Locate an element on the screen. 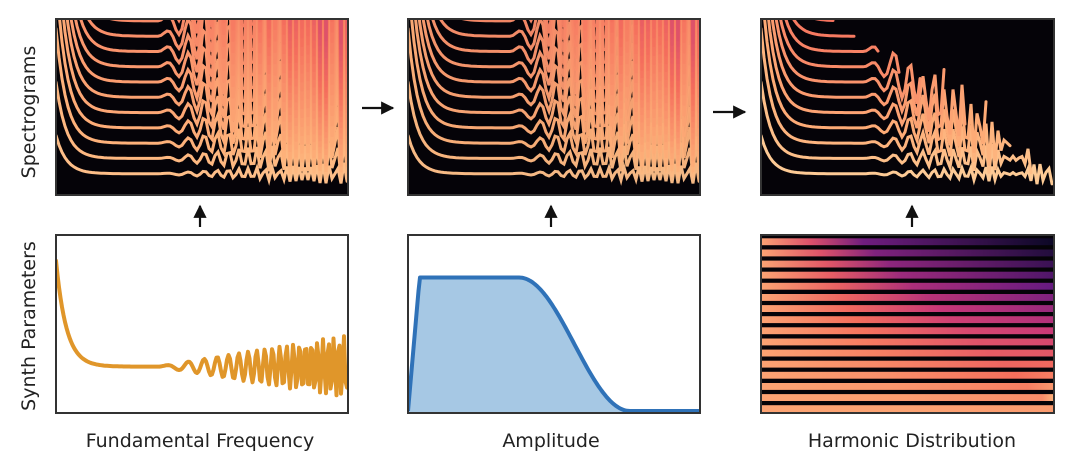 This screenshot has height=462, width=1076. amplitude-plot is located at coordinates (554, 324).